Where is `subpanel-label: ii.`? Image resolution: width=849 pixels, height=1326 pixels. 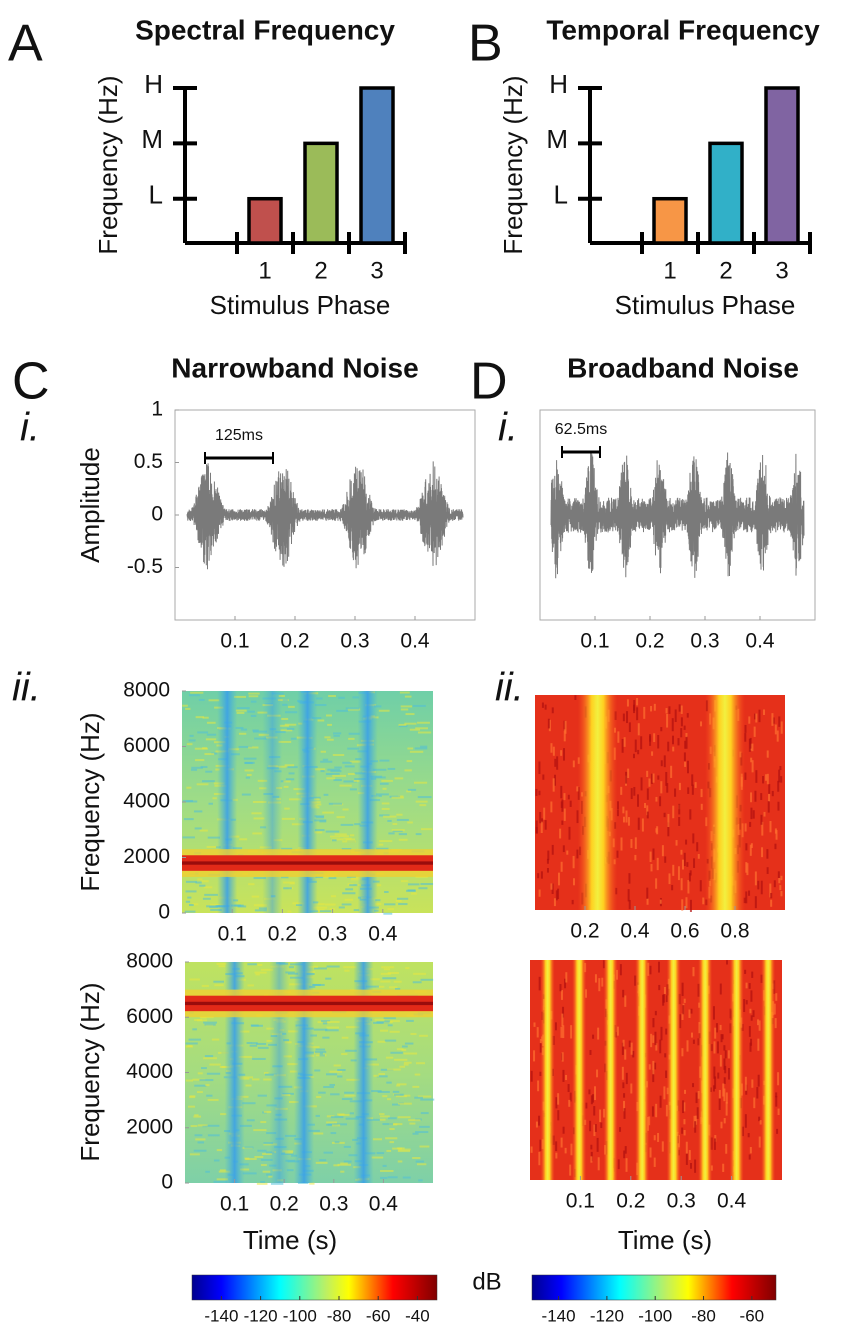 subpanel-label: ii. is located at coordinates (509, 688).